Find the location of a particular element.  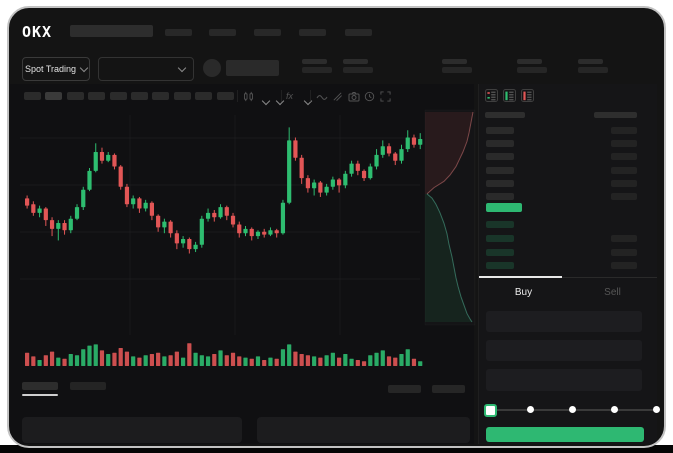

screenshot-camera-icon is located at coordinates (354, 96).